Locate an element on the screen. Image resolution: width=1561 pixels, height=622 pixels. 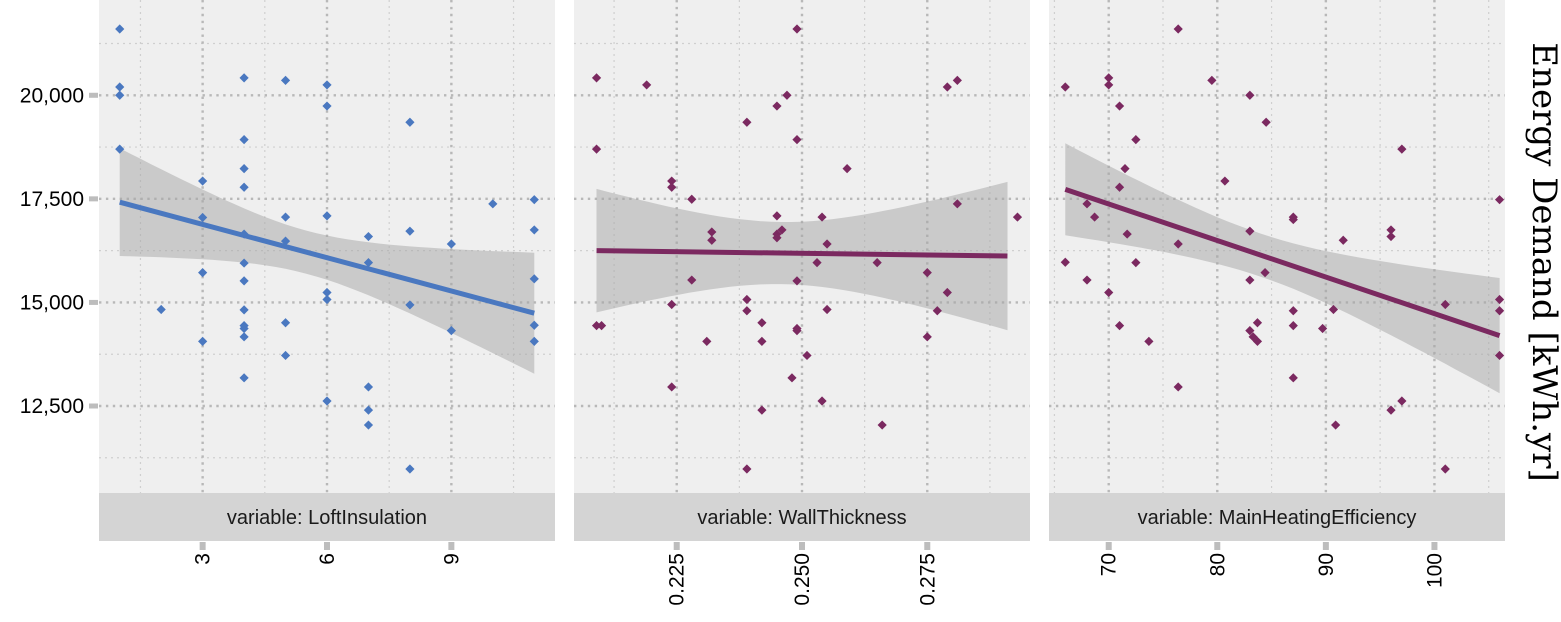
x-tick-label: 100 is located at coordinates (1434, 570).